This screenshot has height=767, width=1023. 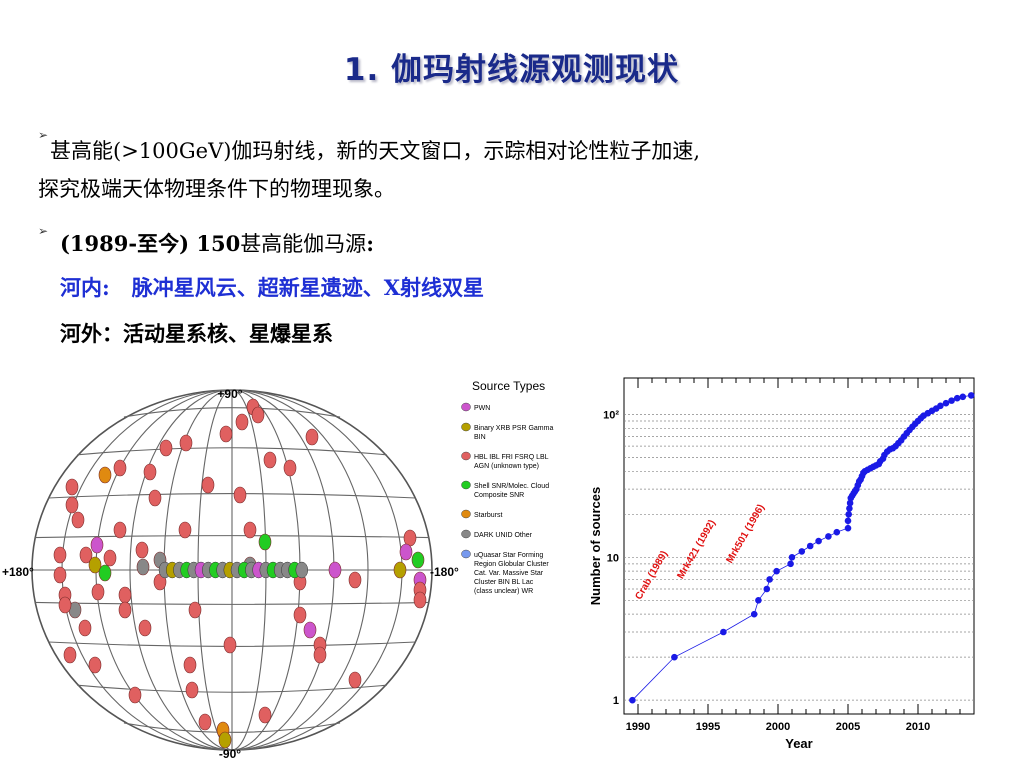 What do you see at coordinates (196, 333) in the screenshot?
I see `extragalactic-line: 河外：活动星系核、星爆星系` at bounding box center [196, 333].